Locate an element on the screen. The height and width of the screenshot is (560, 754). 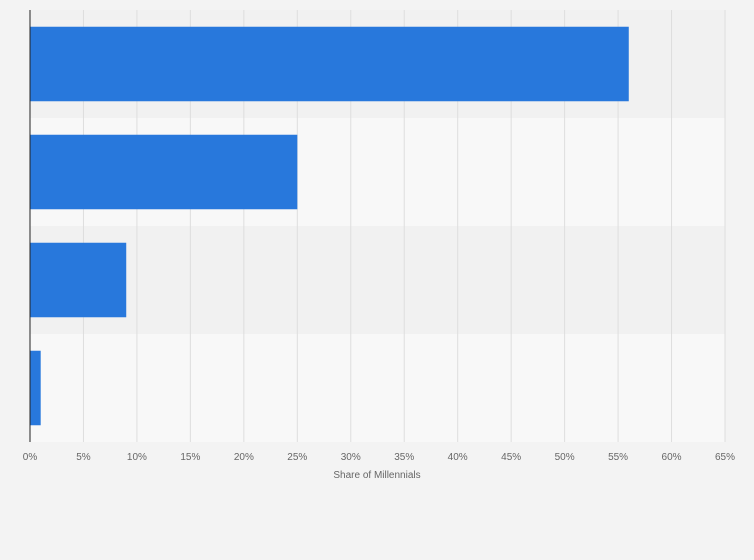
x-tick-label: 0% is located at coordinates (30, 457).